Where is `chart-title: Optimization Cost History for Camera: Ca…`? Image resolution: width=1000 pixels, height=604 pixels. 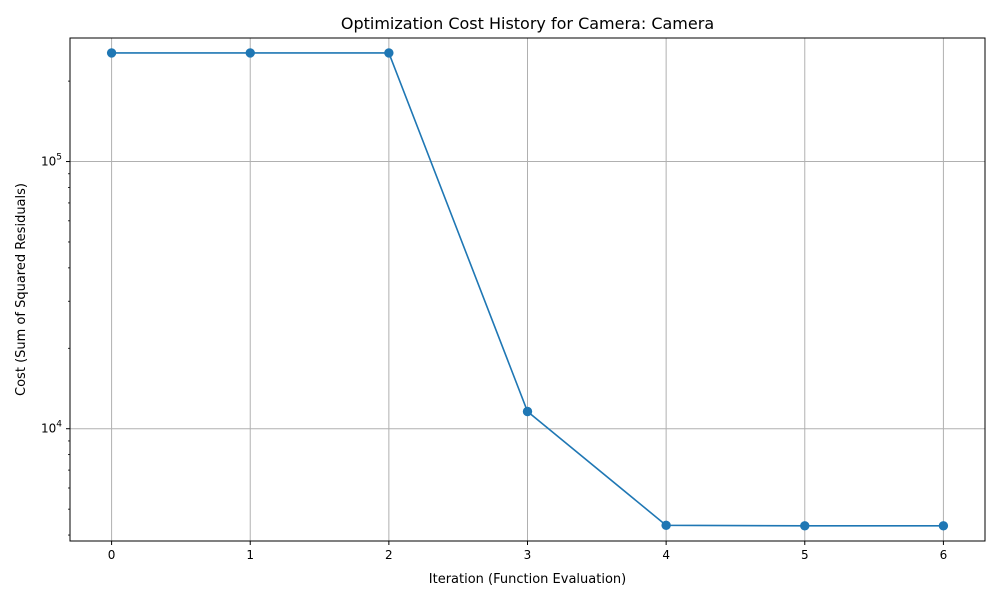
chart-title: Optimization Cost History for Camera: Ca… is located at coordinates (527, 23).